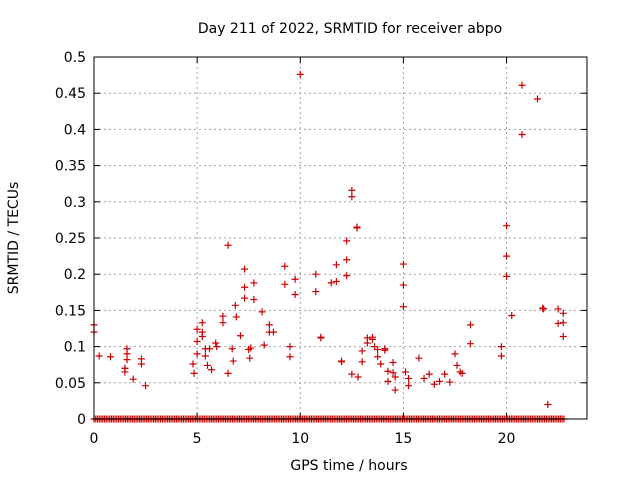  What do you see at coordinates (197, 439) in the screenshot?
I see `x-tick-label: 5` at bounding box center [197, 439].